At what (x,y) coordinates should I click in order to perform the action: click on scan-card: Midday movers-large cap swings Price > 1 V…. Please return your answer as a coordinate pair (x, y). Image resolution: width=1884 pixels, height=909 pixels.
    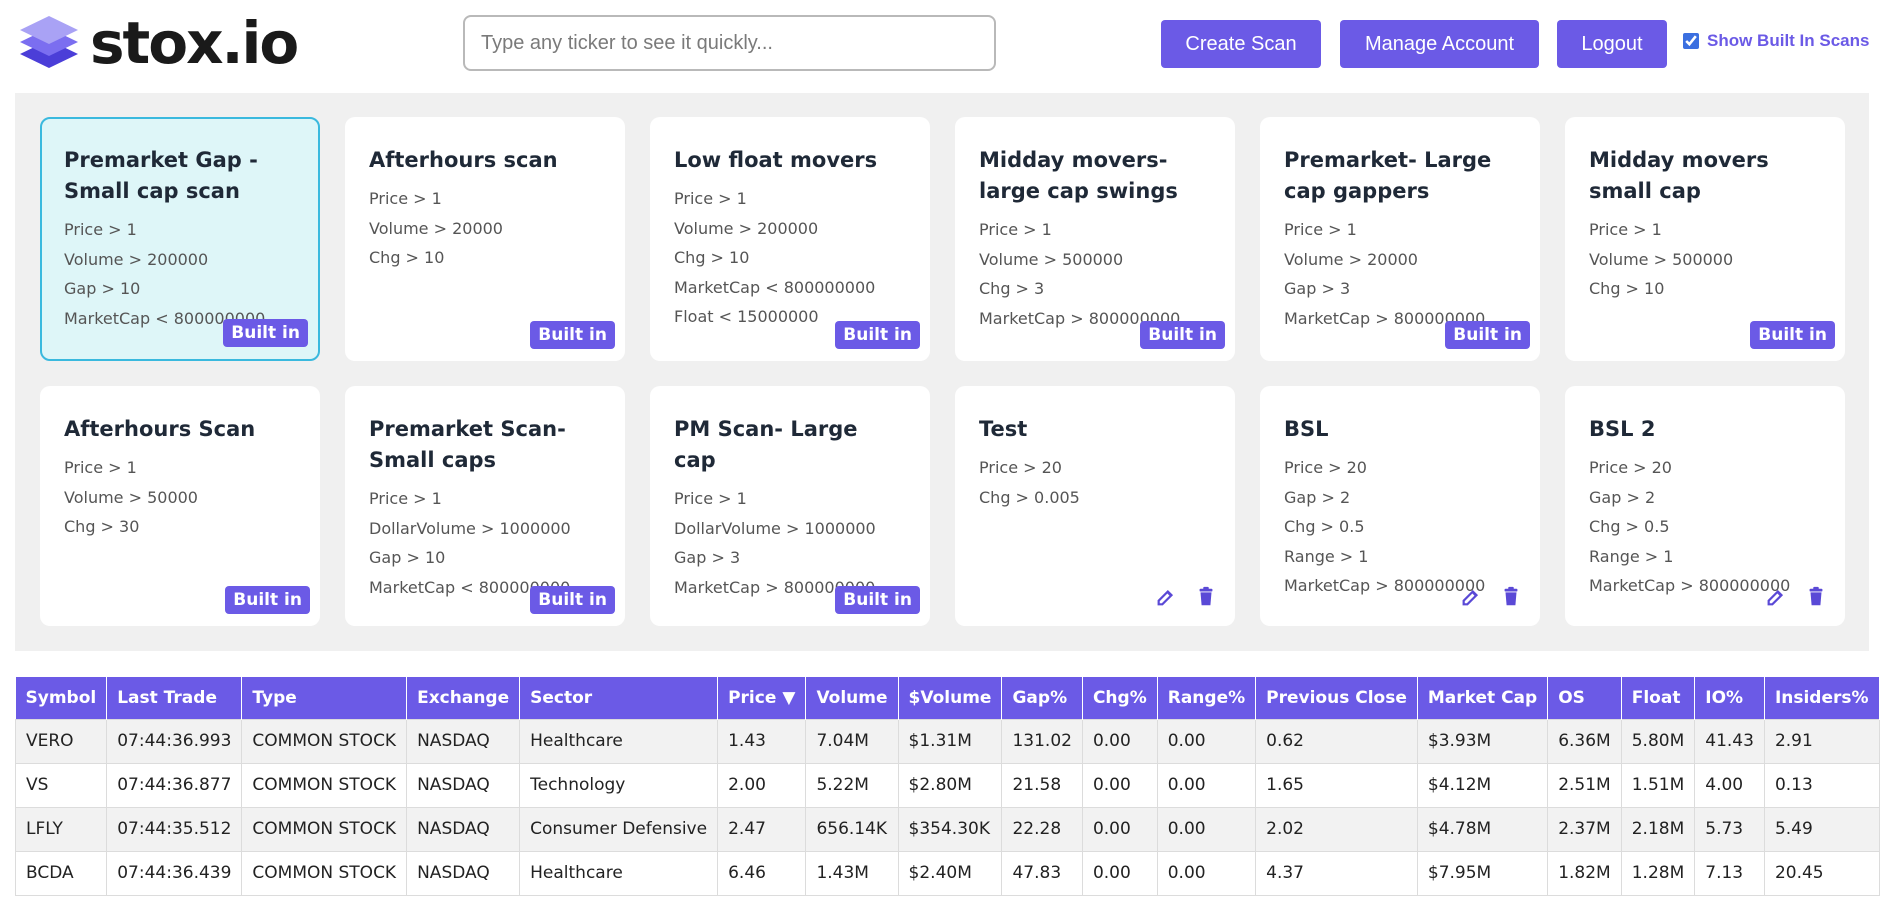
    Looking at the image, I should click on (1095, 239).